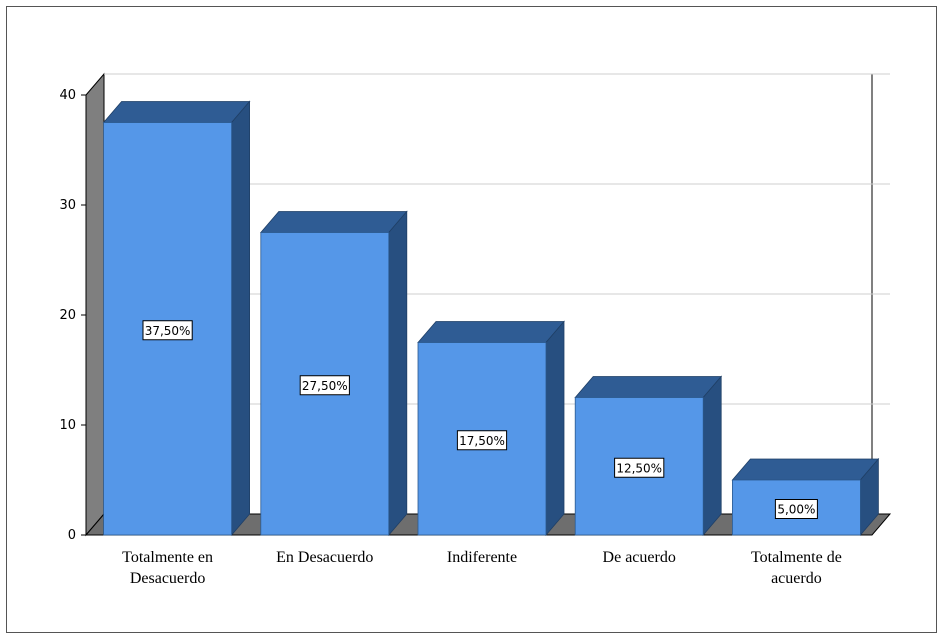  Describe the element at coordinates (67, 205) in the screenshot. I see `y-tick-label: 30` at that location.